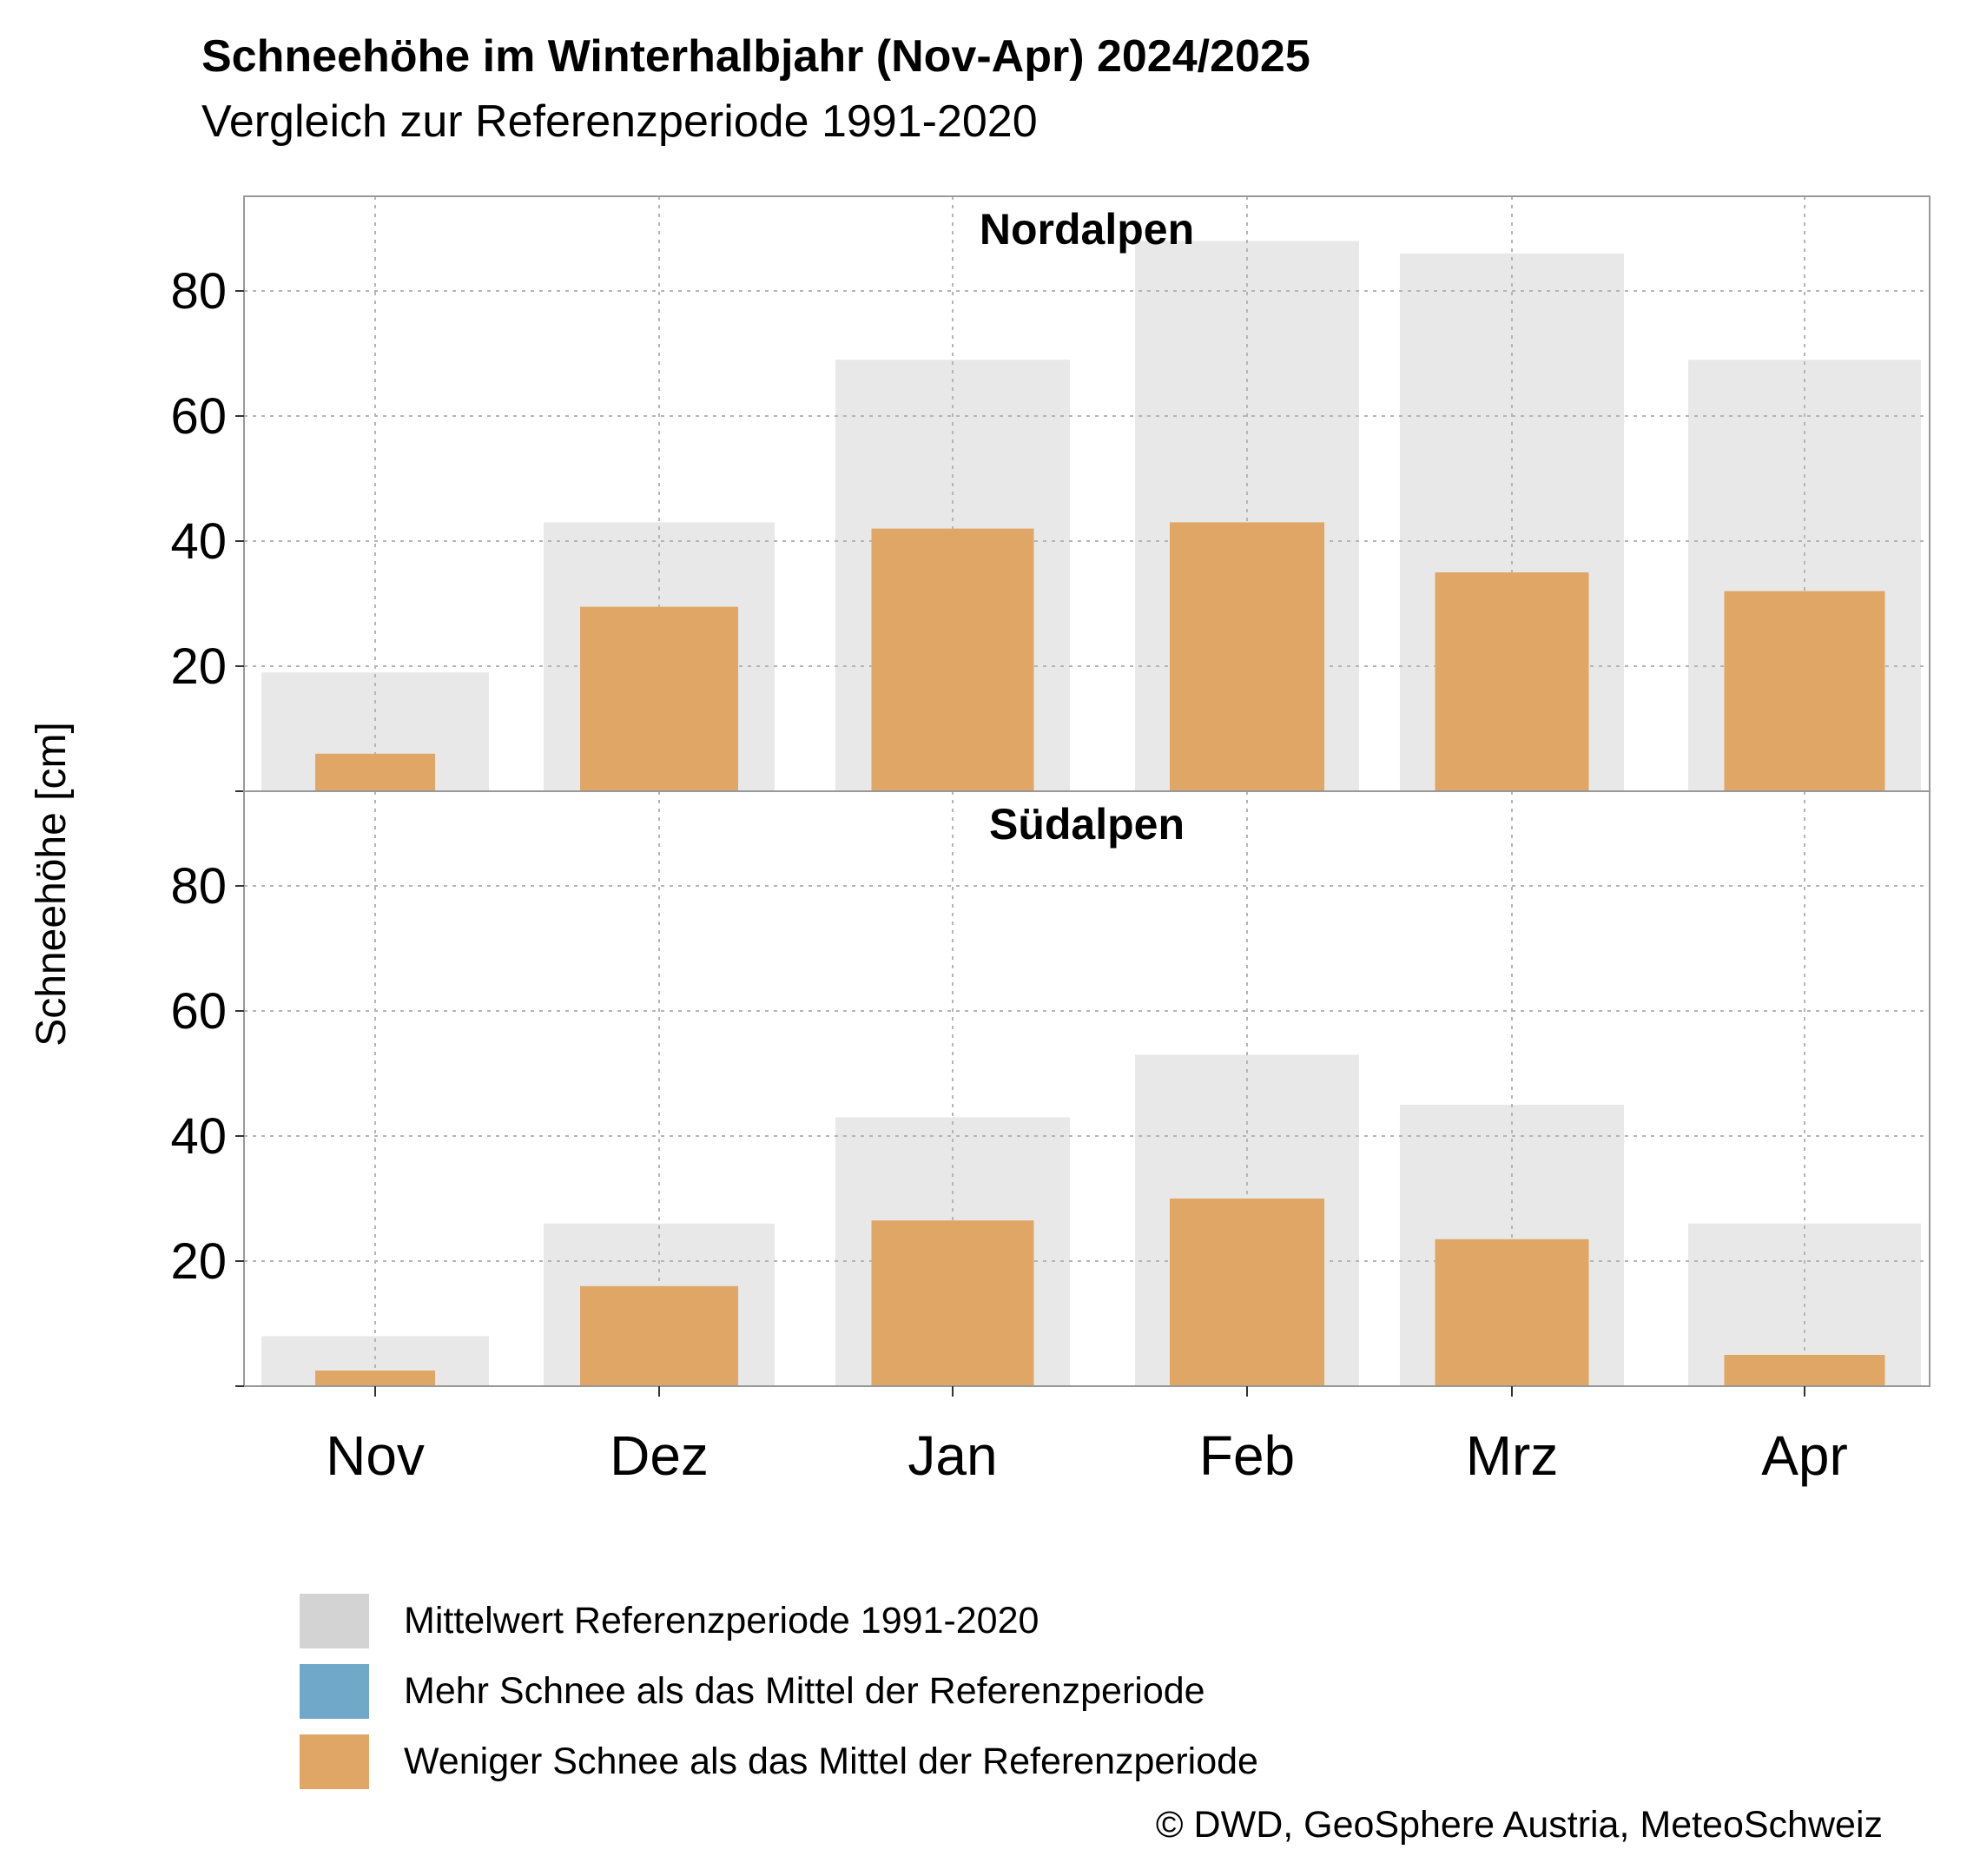 The image size is (1980, 1876). I want to click on panel-title: Nordalpen, so click(1087, 229).